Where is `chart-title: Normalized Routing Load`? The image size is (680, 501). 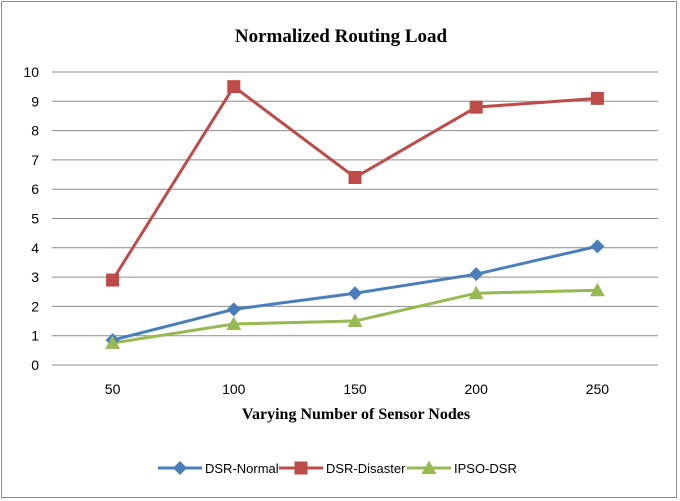 chart-title: Normalized Routing Load is located at coordinates (341, 36).